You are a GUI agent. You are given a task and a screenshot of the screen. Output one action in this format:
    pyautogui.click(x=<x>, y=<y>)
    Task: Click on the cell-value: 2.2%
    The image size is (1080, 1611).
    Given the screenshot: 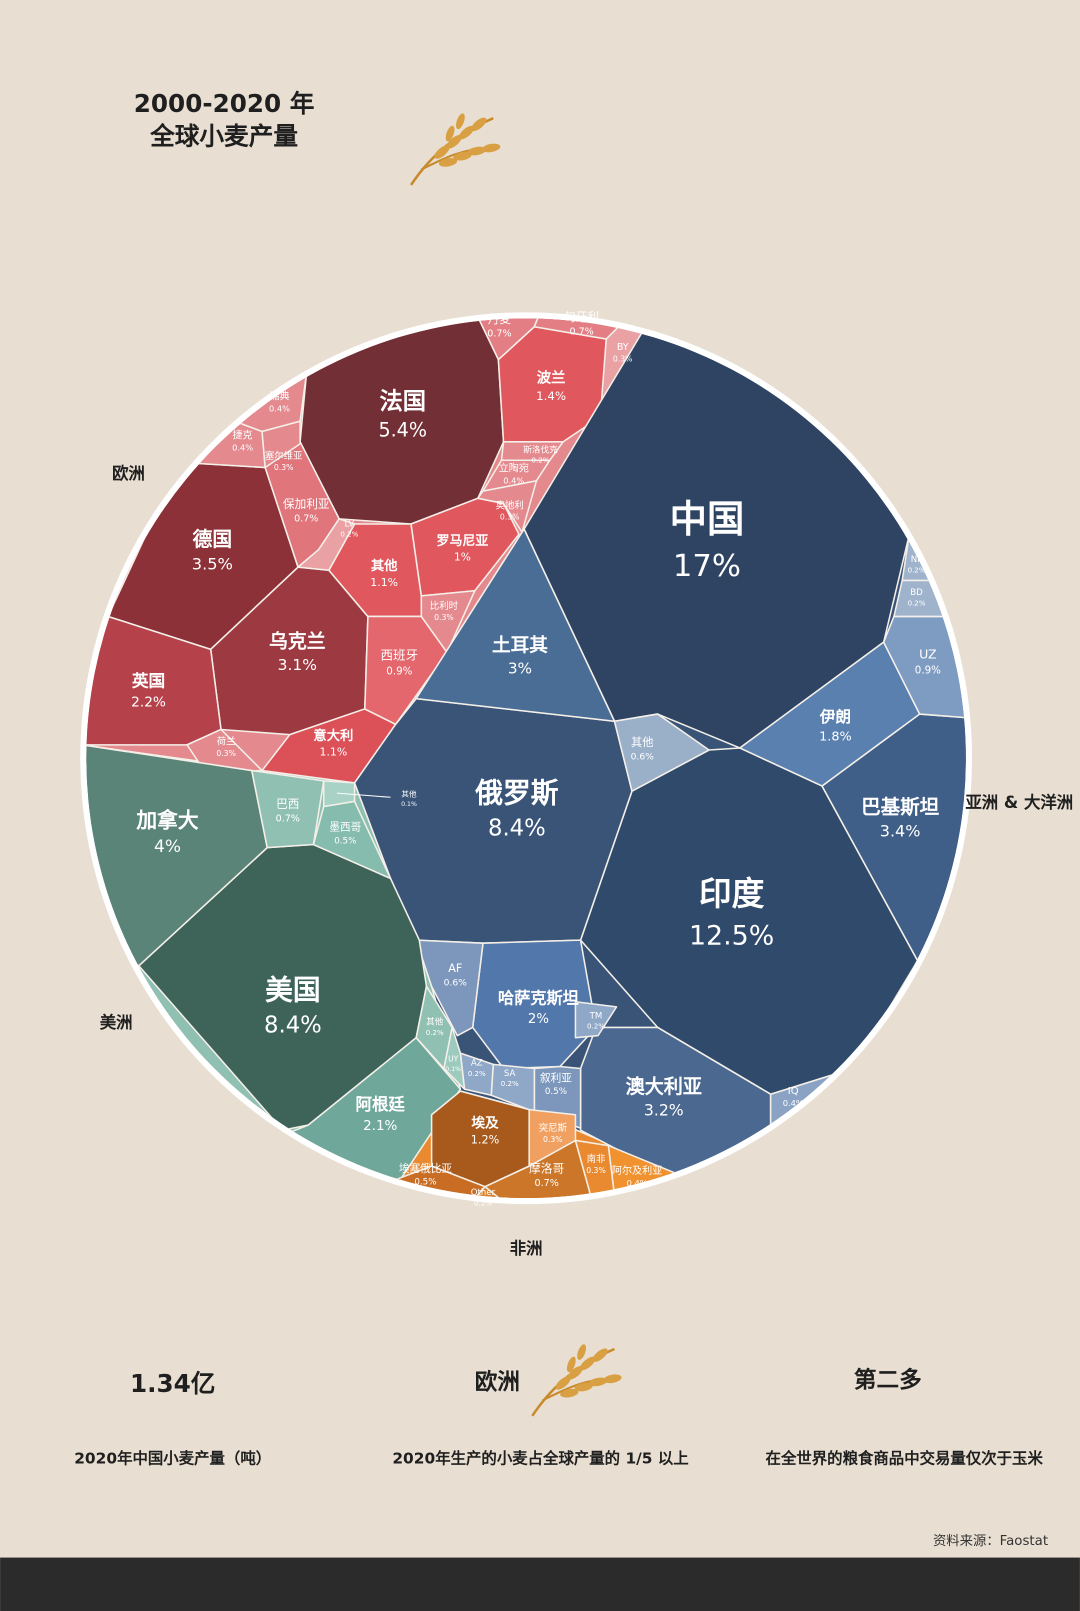 What is the action you would take?
    pyautogui.click(x=148, y=703)
    